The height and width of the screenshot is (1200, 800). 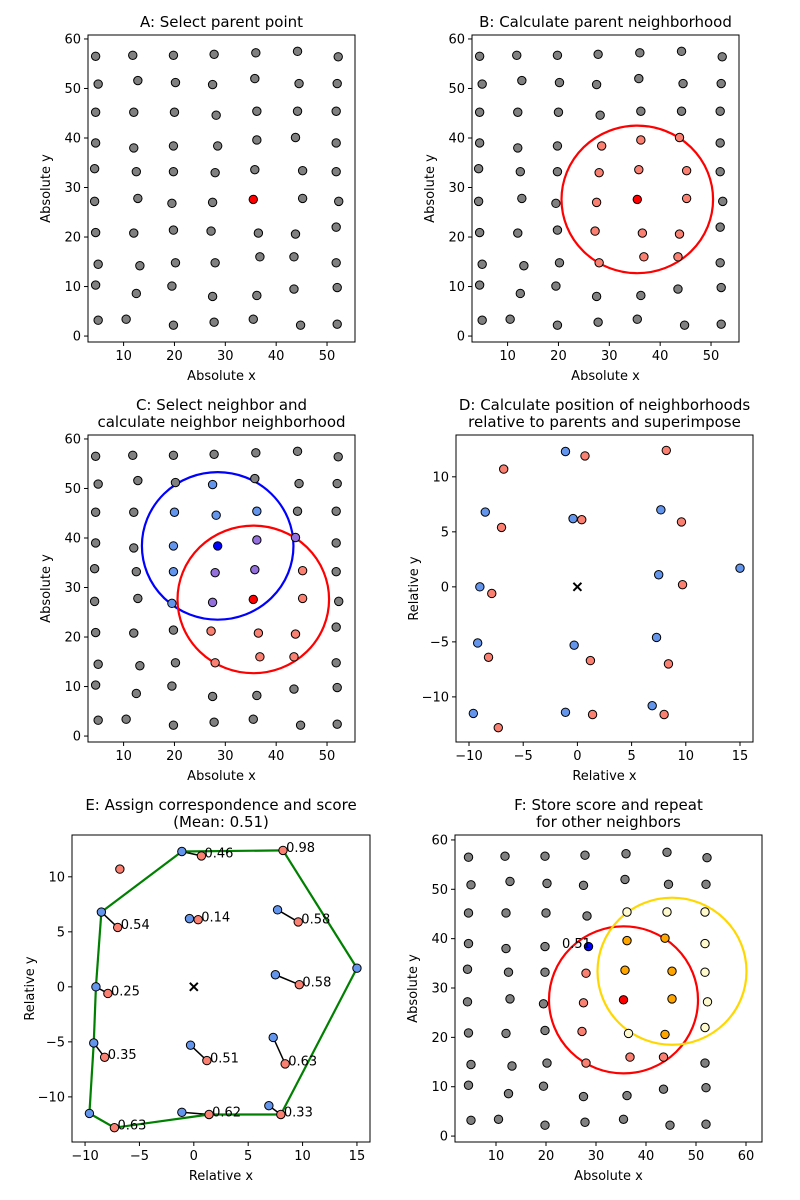 I want to click on x-tick-label: 30, so click(x=225, y=756).